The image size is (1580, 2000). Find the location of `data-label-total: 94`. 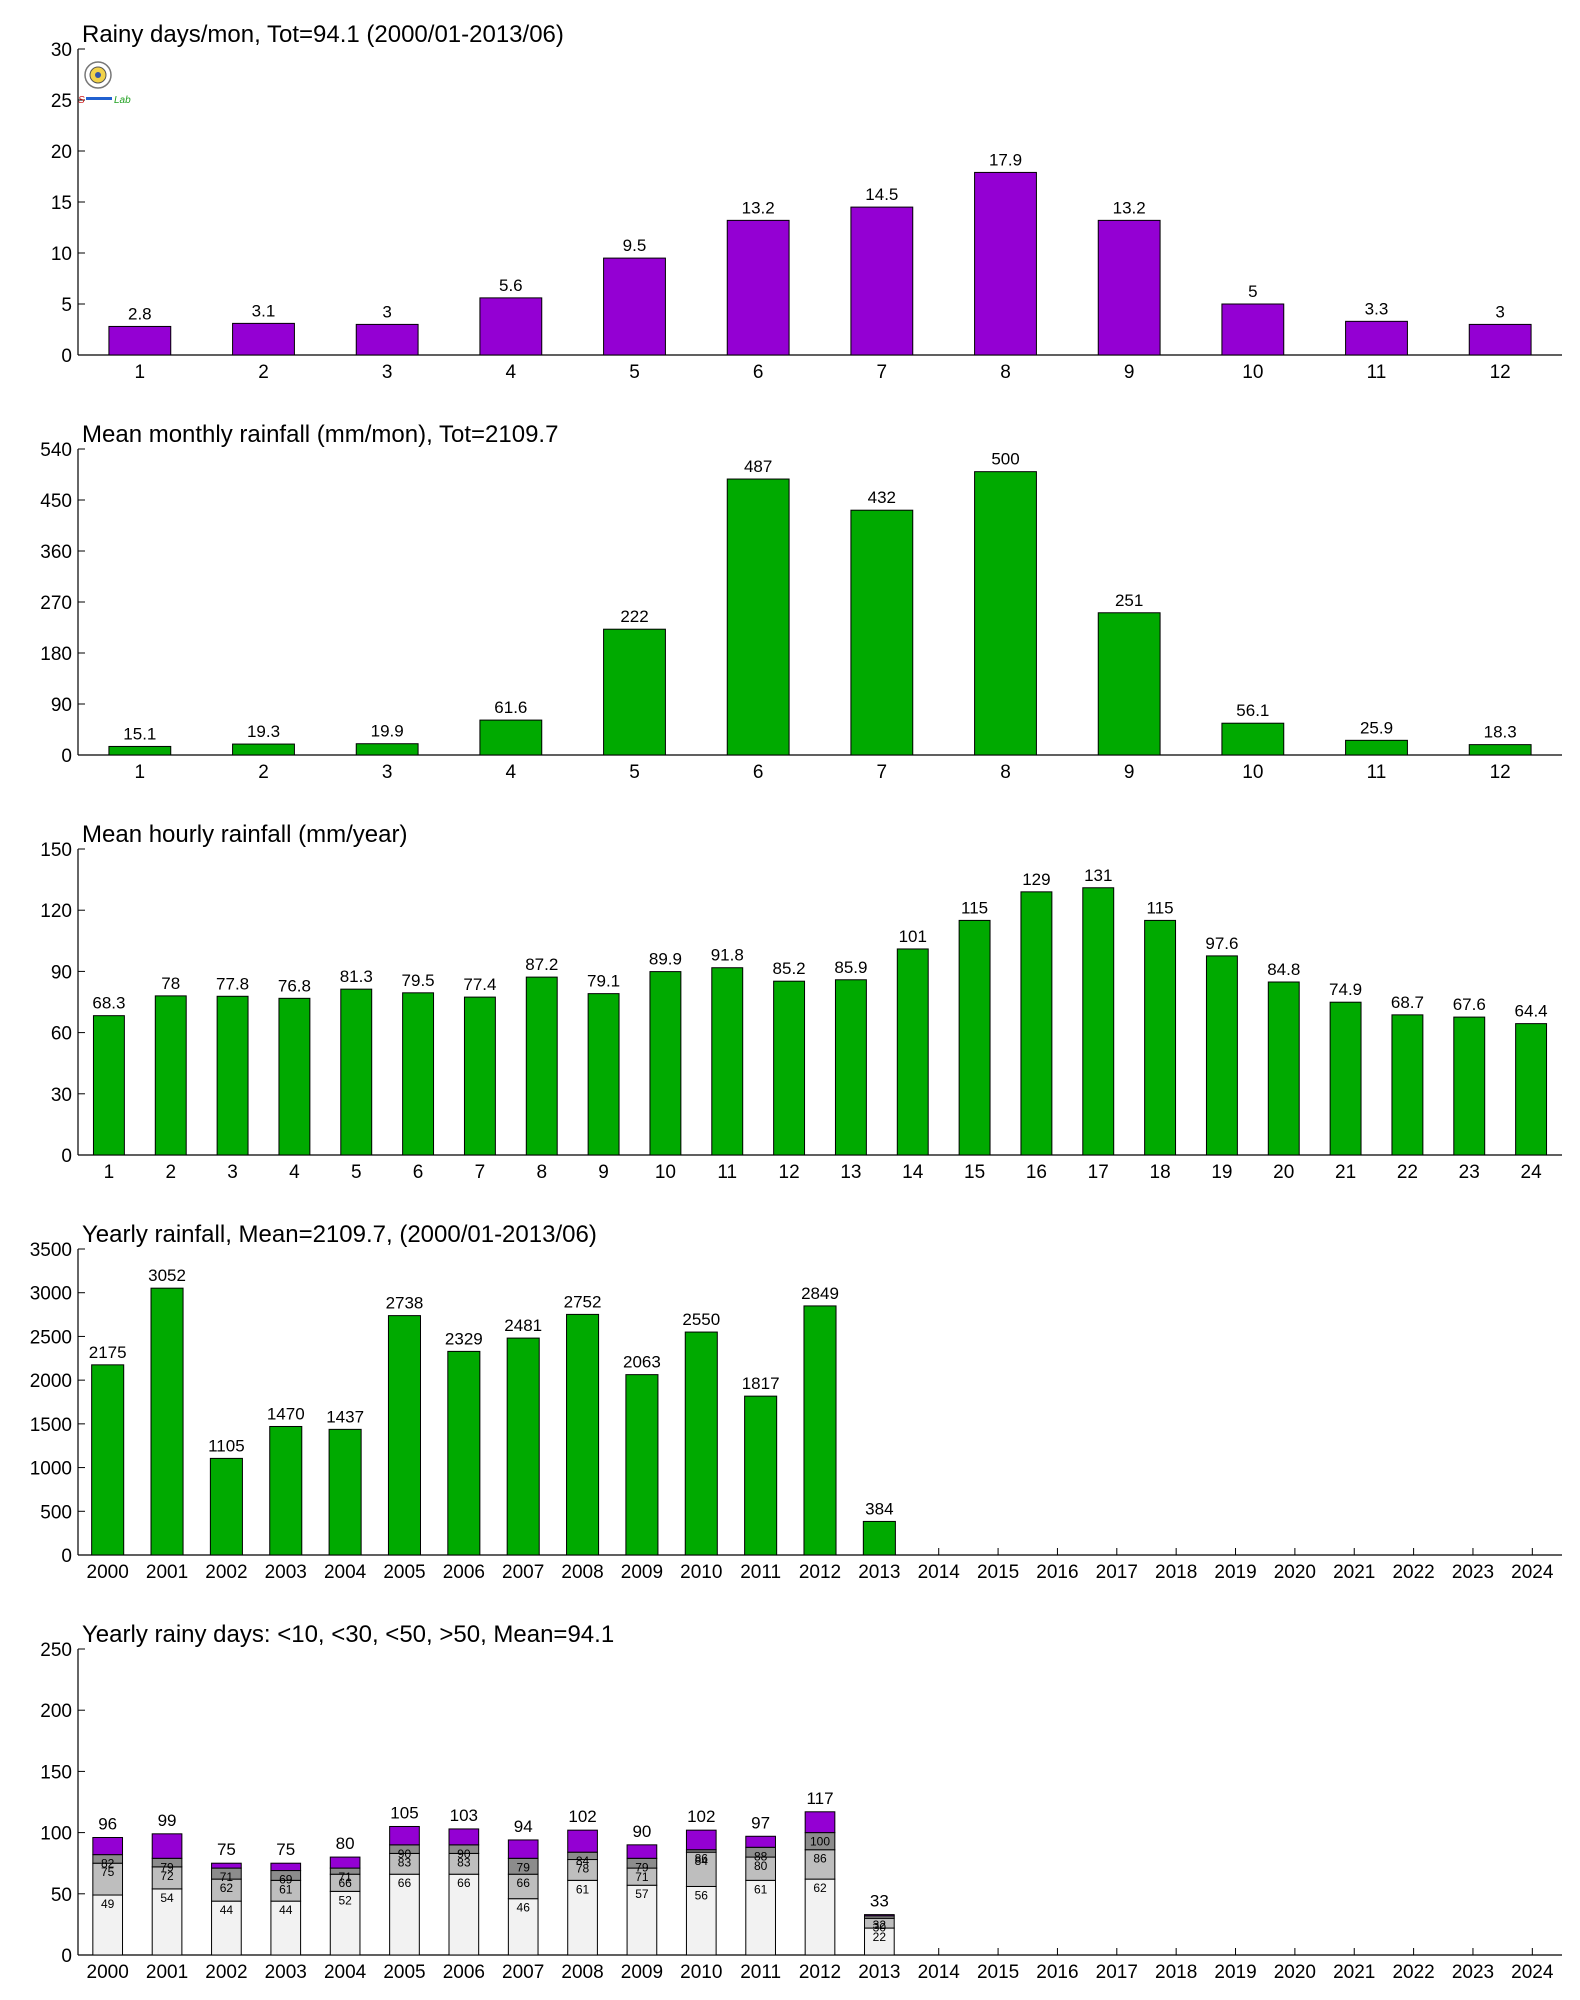

data-label-total: 94 is located at coordinates (523, 1826).